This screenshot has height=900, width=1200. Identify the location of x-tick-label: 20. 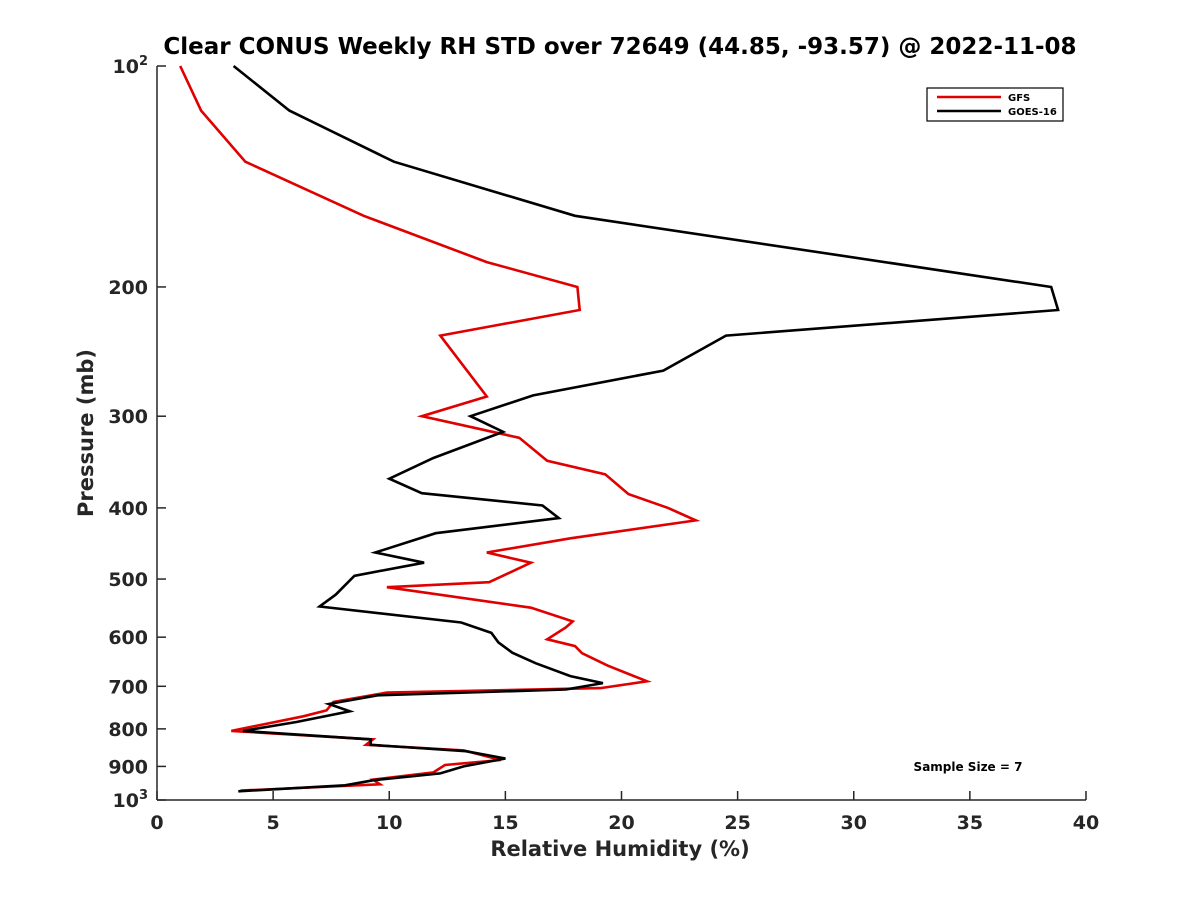
(621, 823).